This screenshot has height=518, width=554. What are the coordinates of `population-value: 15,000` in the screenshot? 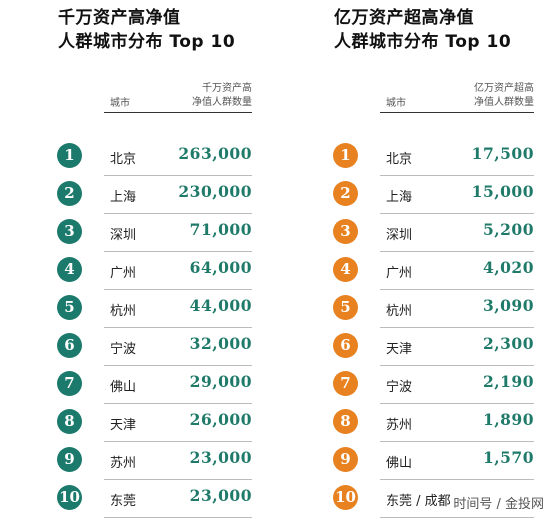 It's located at (502, 191).